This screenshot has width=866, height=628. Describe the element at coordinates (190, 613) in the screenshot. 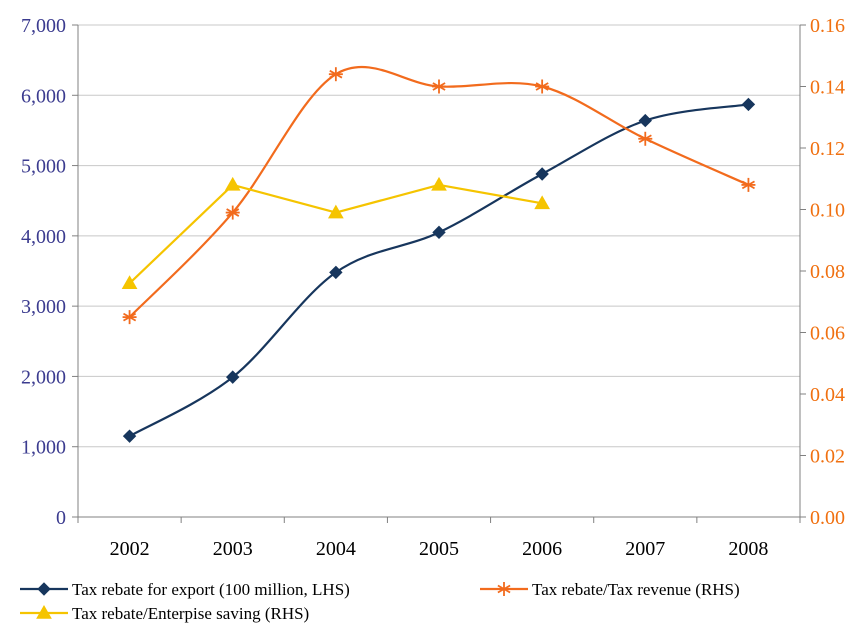

I see `legend-label: Tax rebate/Enterpise saving (RHS)` at that location.